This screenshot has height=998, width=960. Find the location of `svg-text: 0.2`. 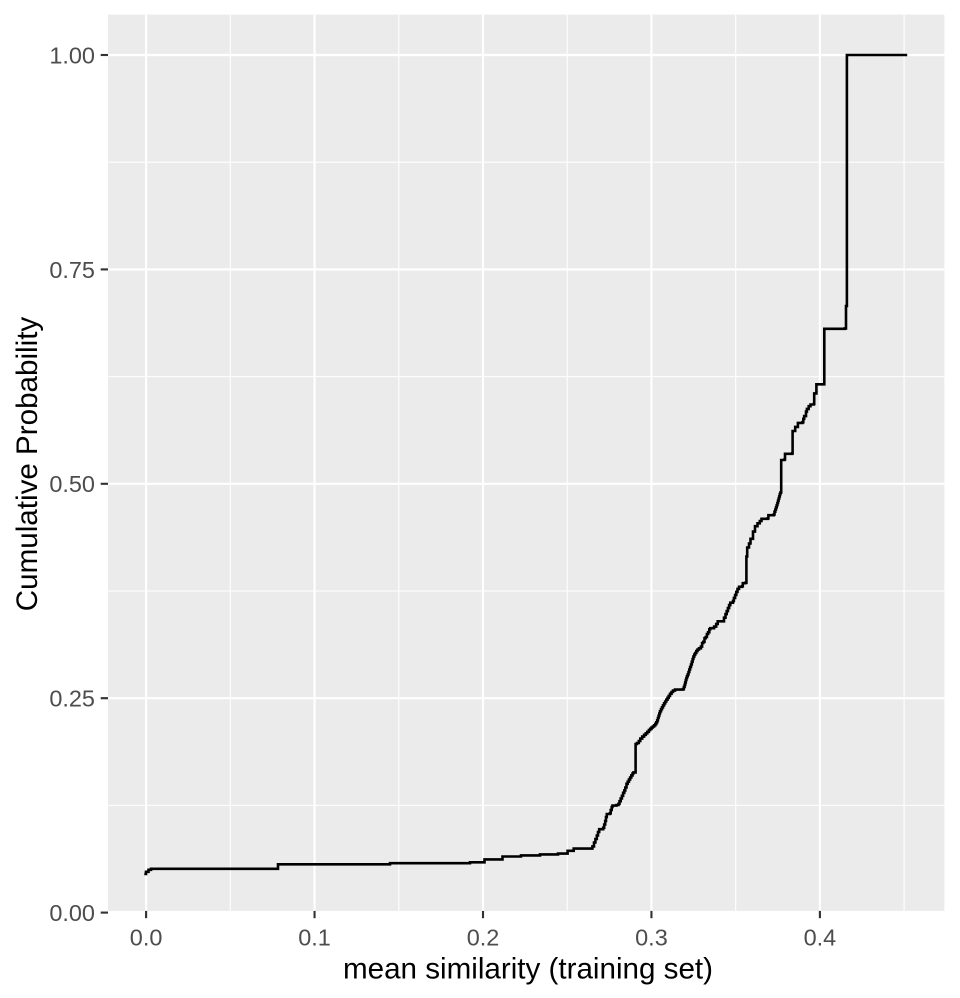

svg-text: 0.2 is located at coordinates (483, 938).